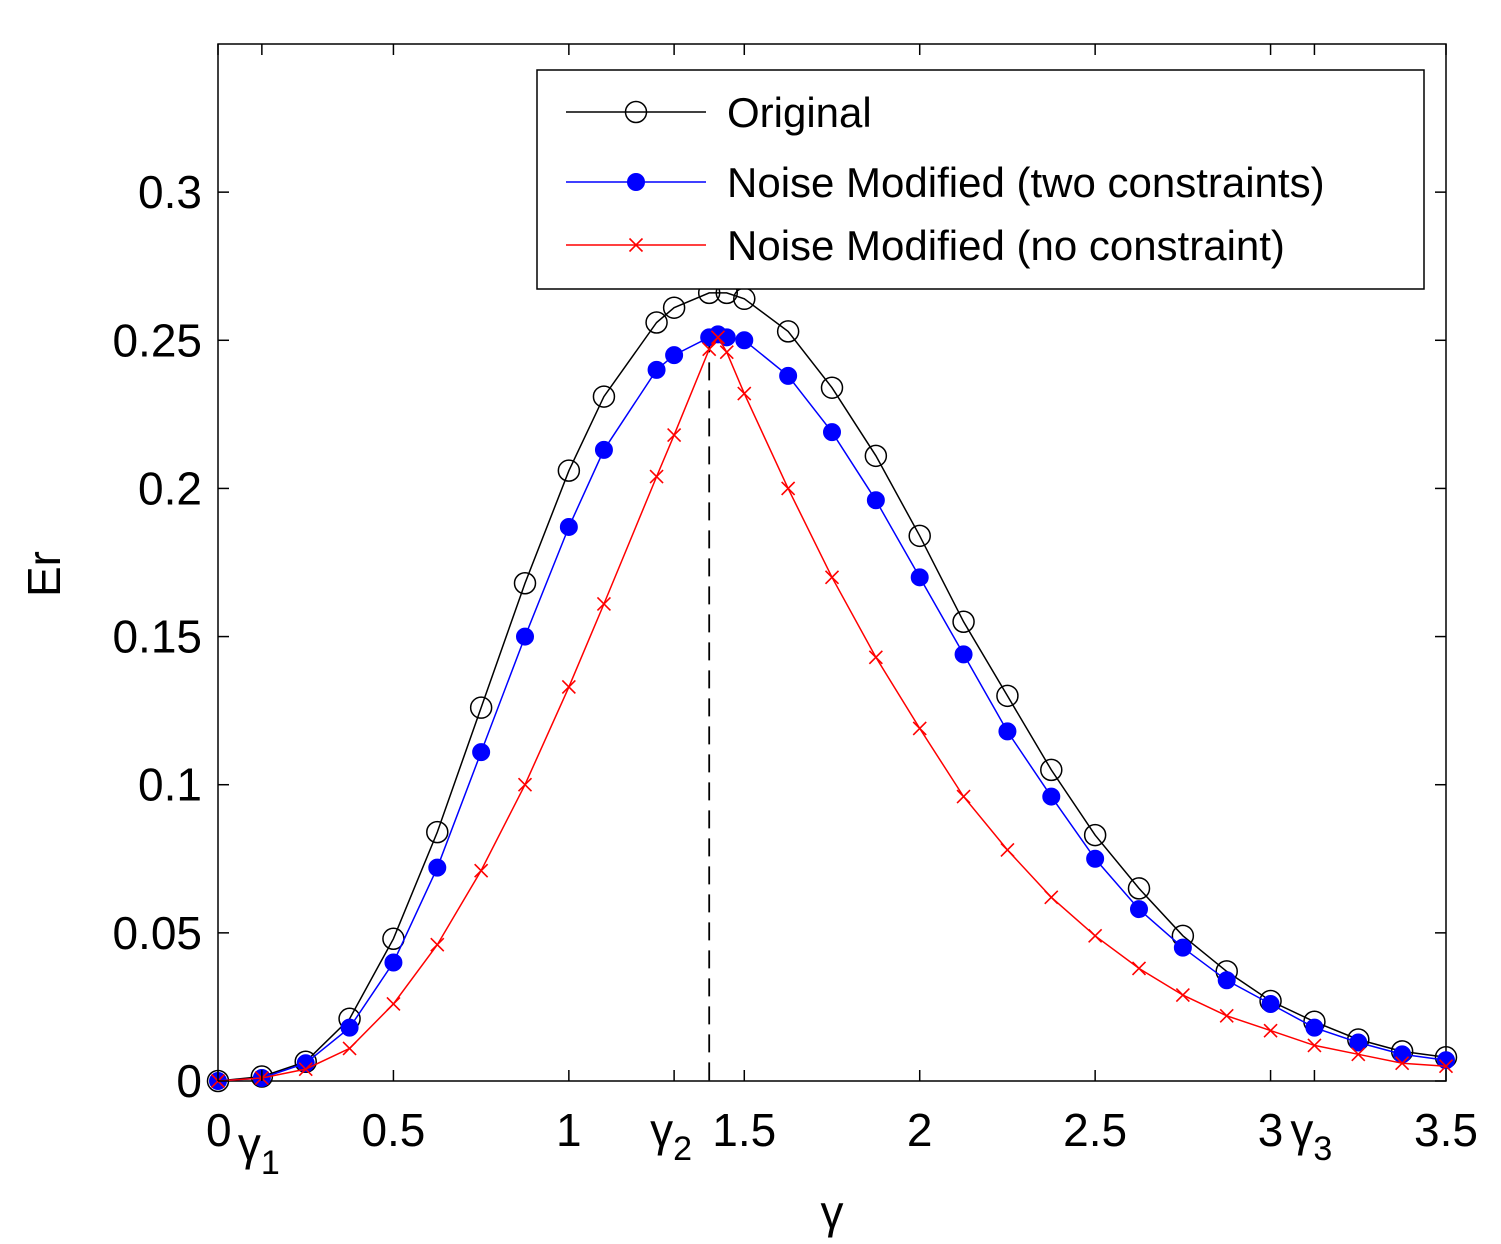 This screenshot has width=1501, height=1244. Describe the element at coordinates (189, 1081) in the screenshot. I see `y-tick-label: 0` at that location.